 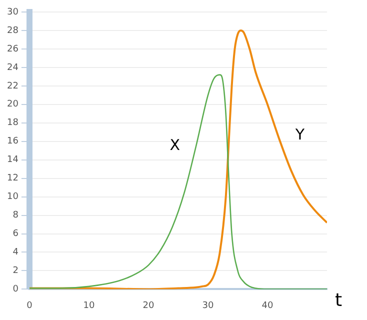 What do you see at coordinates (13, 49) in the screenshot?
I see `y-tick-label: 26` at bounding box center [13, 49].